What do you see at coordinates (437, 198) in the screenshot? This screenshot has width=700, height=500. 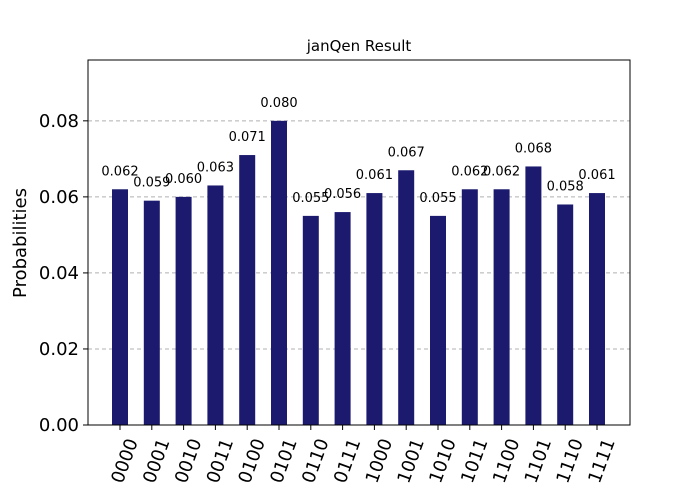 I see `data-label-1010: 0.055` at bounding box center [437, 198].